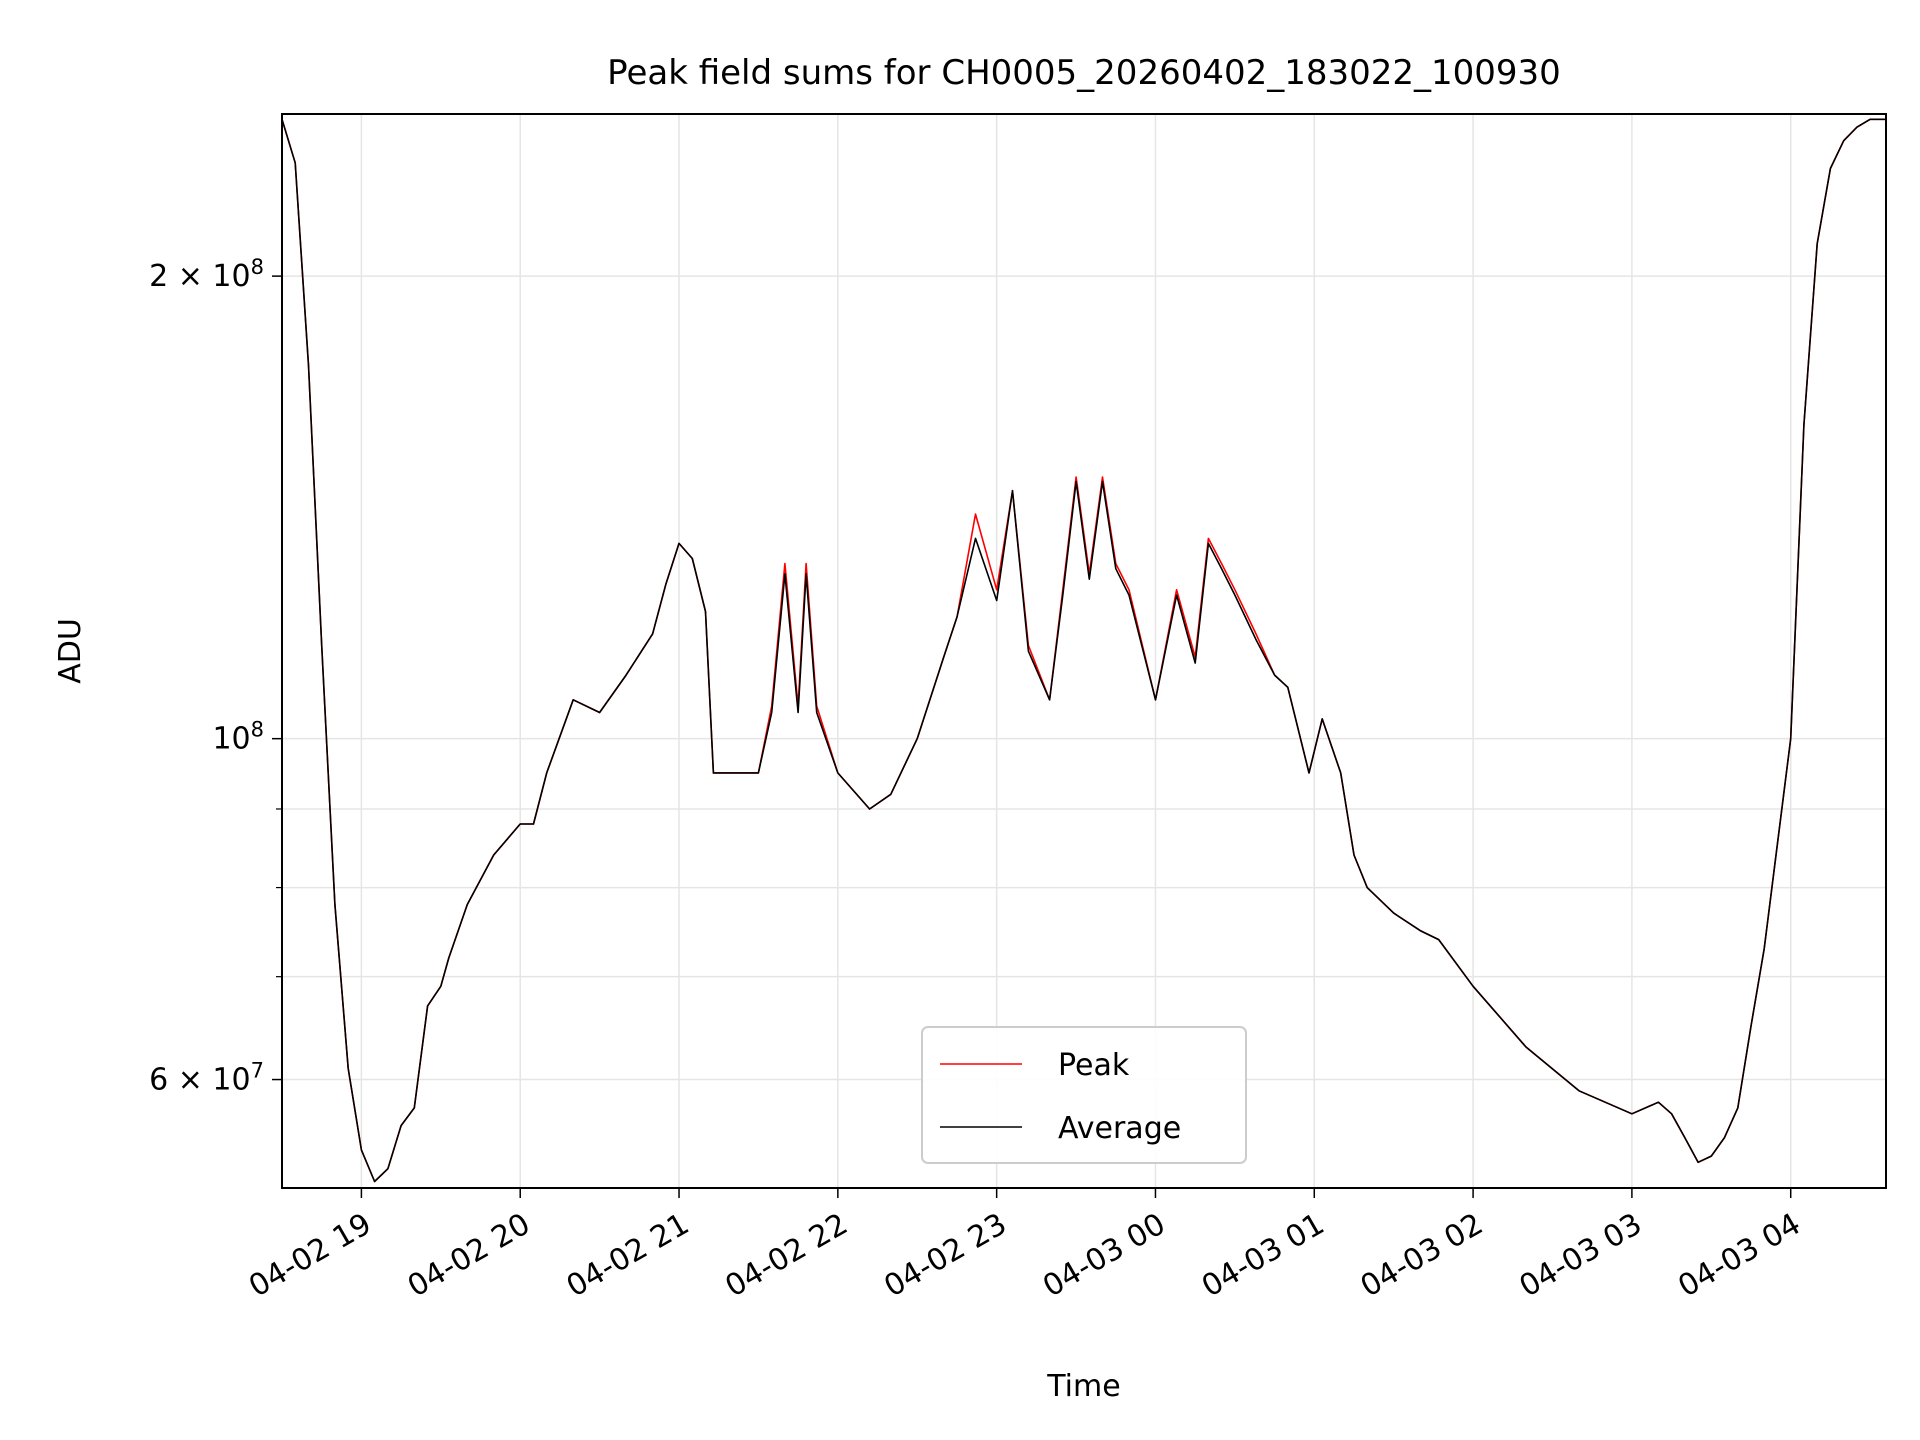  I want to click on legend-box, so click(1084, 1095).